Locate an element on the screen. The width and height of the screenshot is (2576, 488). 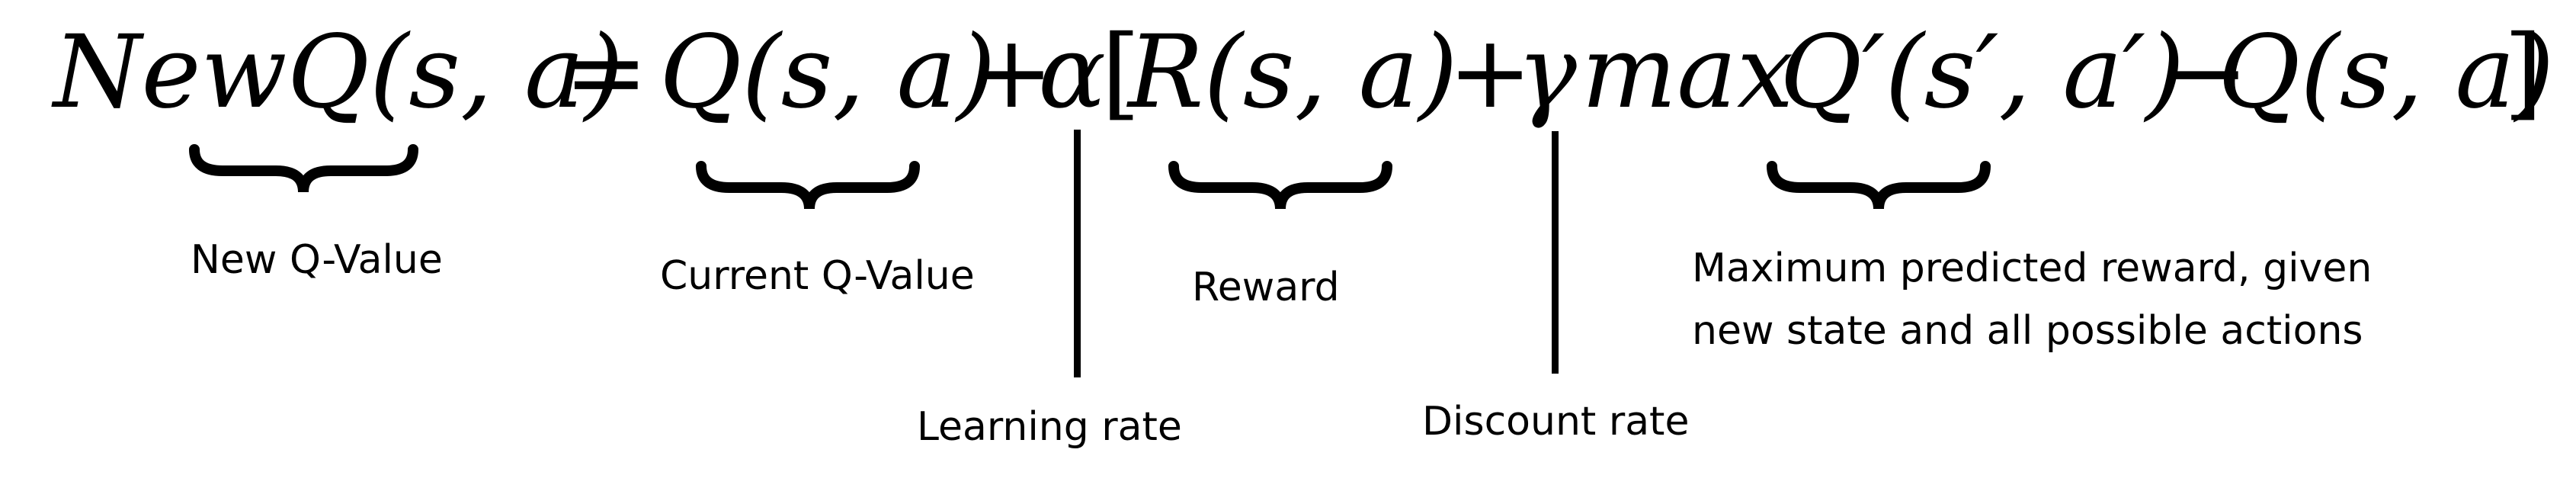
equation-lhs: NewQ(s, a) is located at coordinates (337, 72).